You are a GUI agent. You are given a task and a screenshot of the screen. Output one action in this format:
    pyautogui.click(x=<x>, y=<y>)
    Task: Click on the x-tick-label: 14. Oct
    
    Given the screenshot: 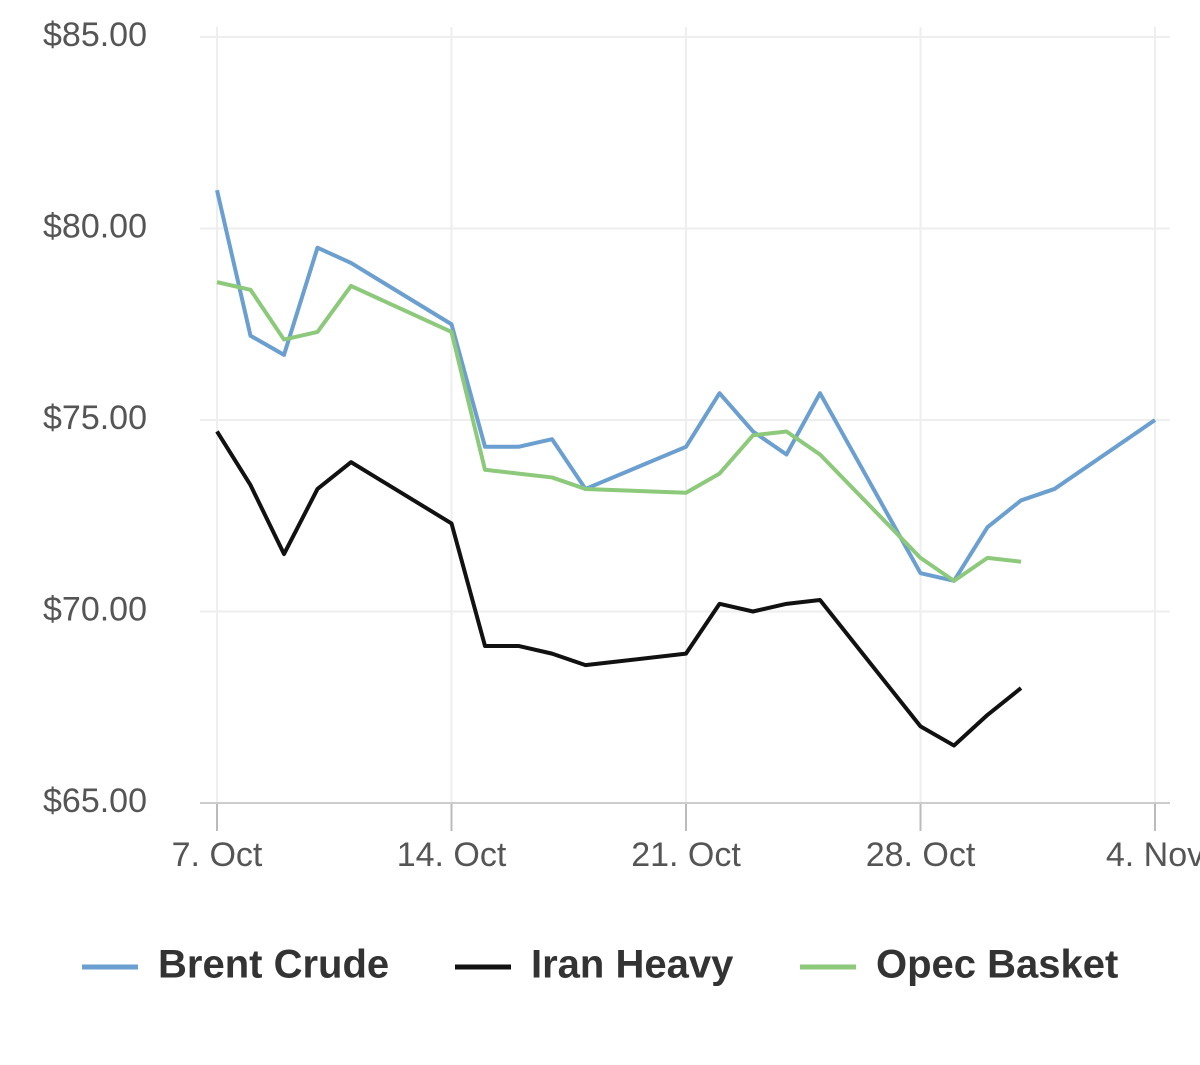 What is the action you would take?
    pyautogui.click(x=452, y=855)
    